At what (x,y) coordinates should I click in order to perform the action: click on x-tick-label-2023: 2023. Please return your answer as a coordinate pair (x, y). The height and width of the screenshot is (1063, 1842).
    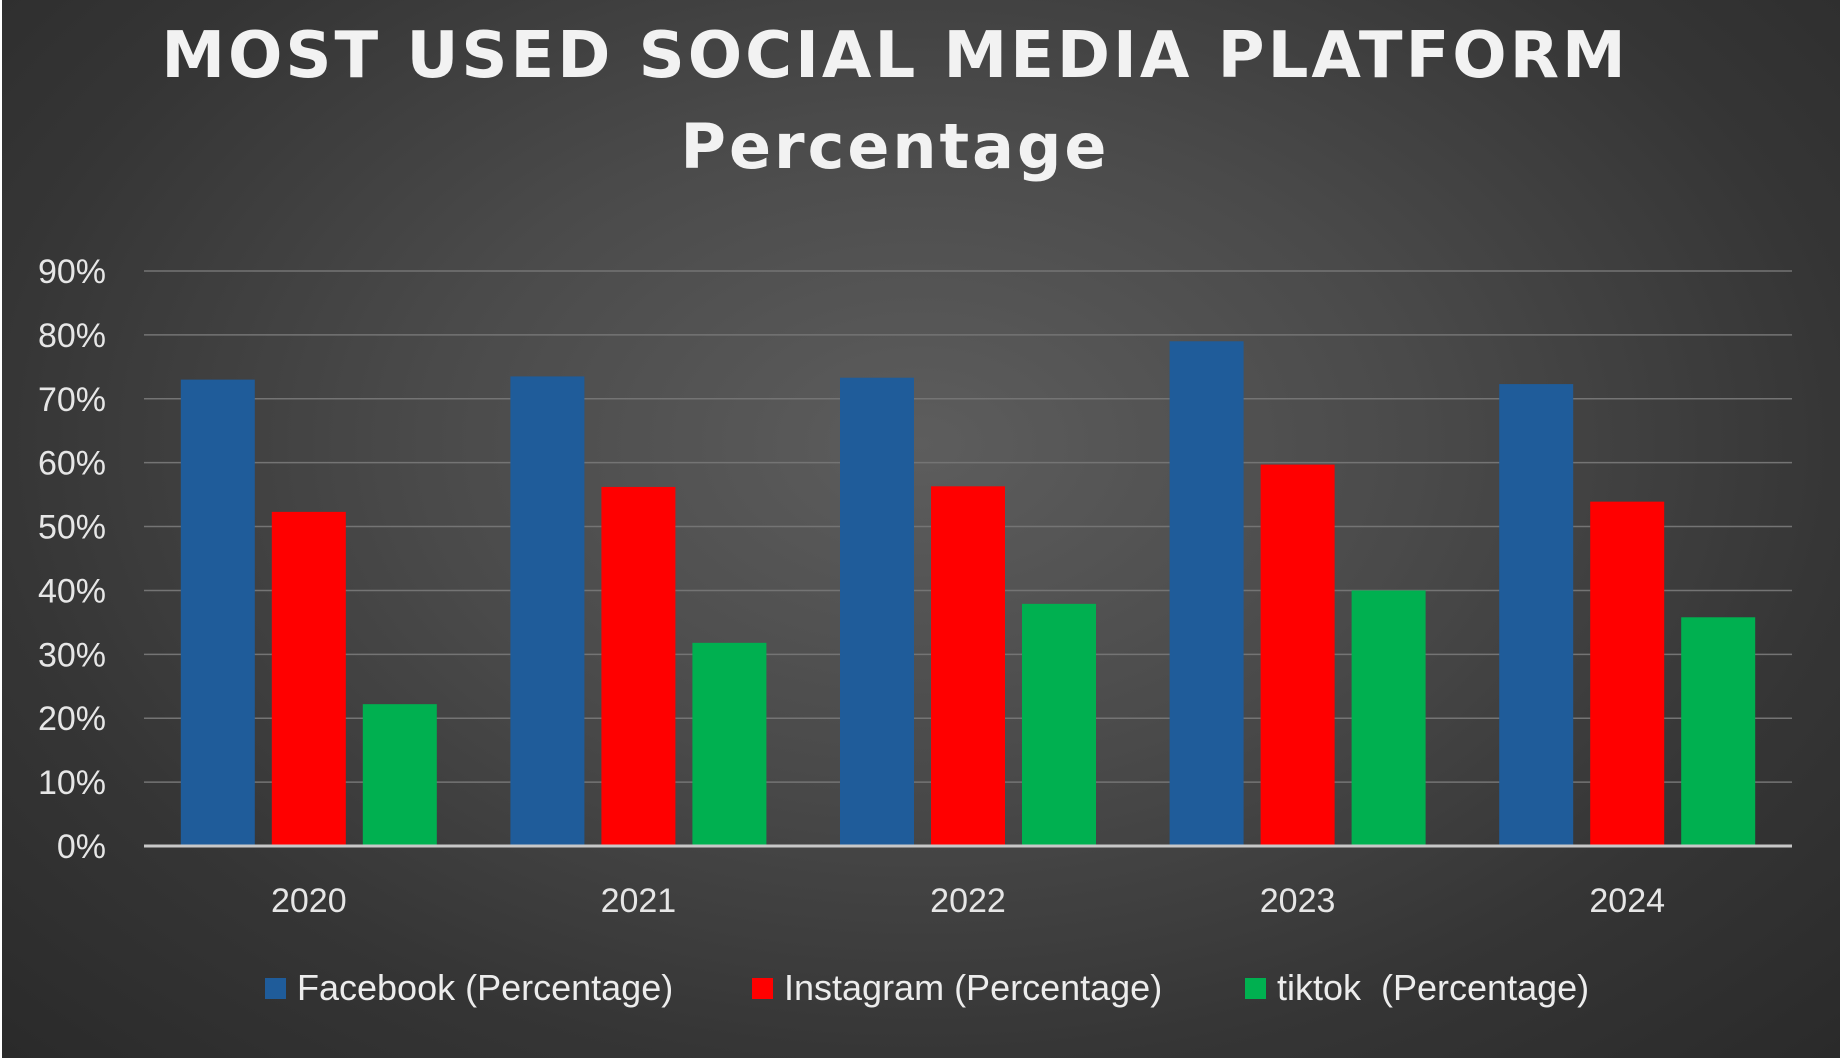
    Looking at the image, I should click on (1298, 901).